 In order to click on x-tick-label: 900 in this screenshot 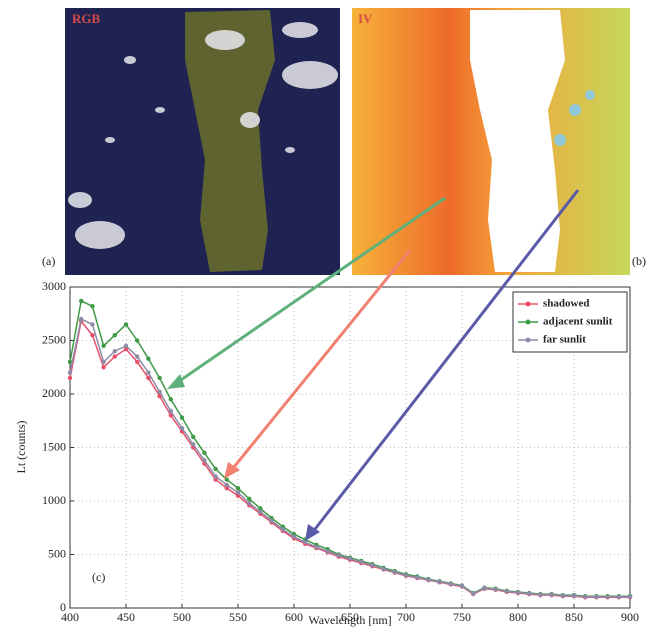, I will do `click(630, 617)`.